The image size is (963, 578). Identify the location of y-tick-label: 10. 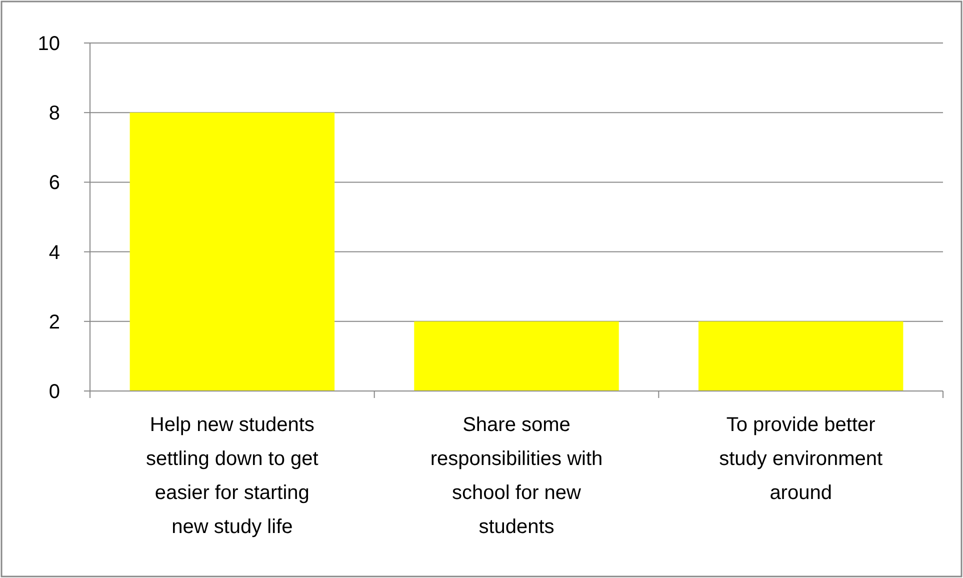
(49, 44).